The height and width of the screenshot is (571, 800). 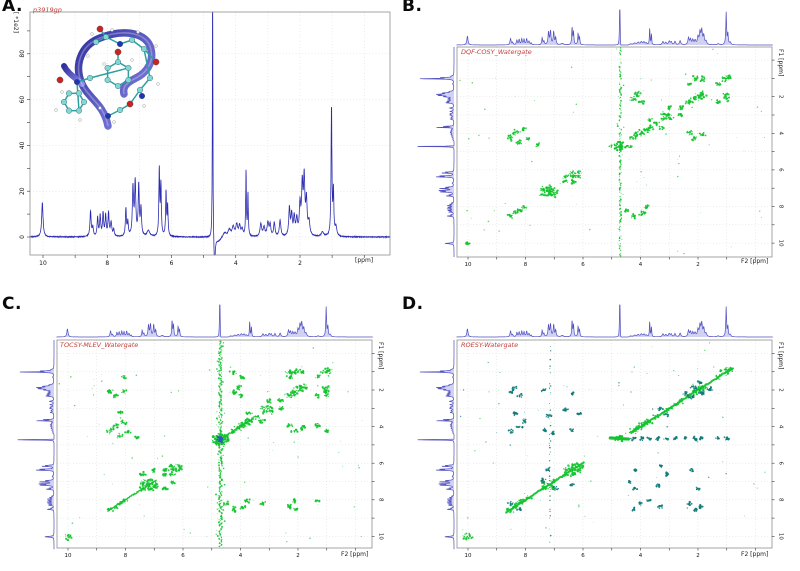 What do you see at coordinates (496, 52) in the screenshot?
I see `panel-b-experiment-label: DQF-COSY_Watergate` at bounding box center [496, 52].